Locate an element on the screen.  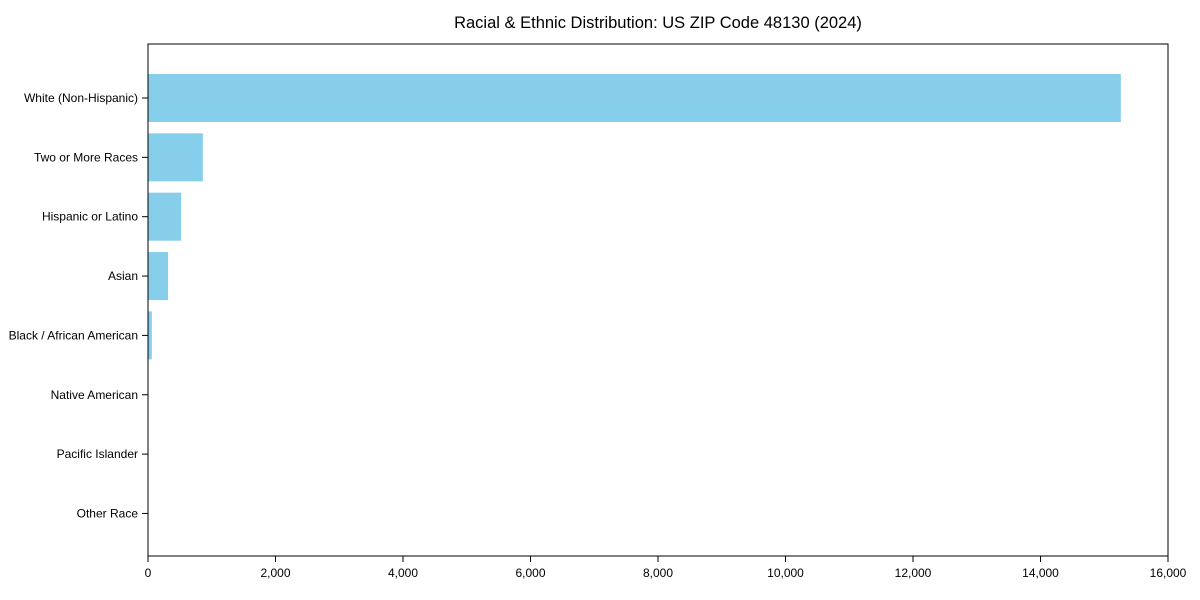
y-axis-tick-label: Other Race is located at coordinates (108, 513).